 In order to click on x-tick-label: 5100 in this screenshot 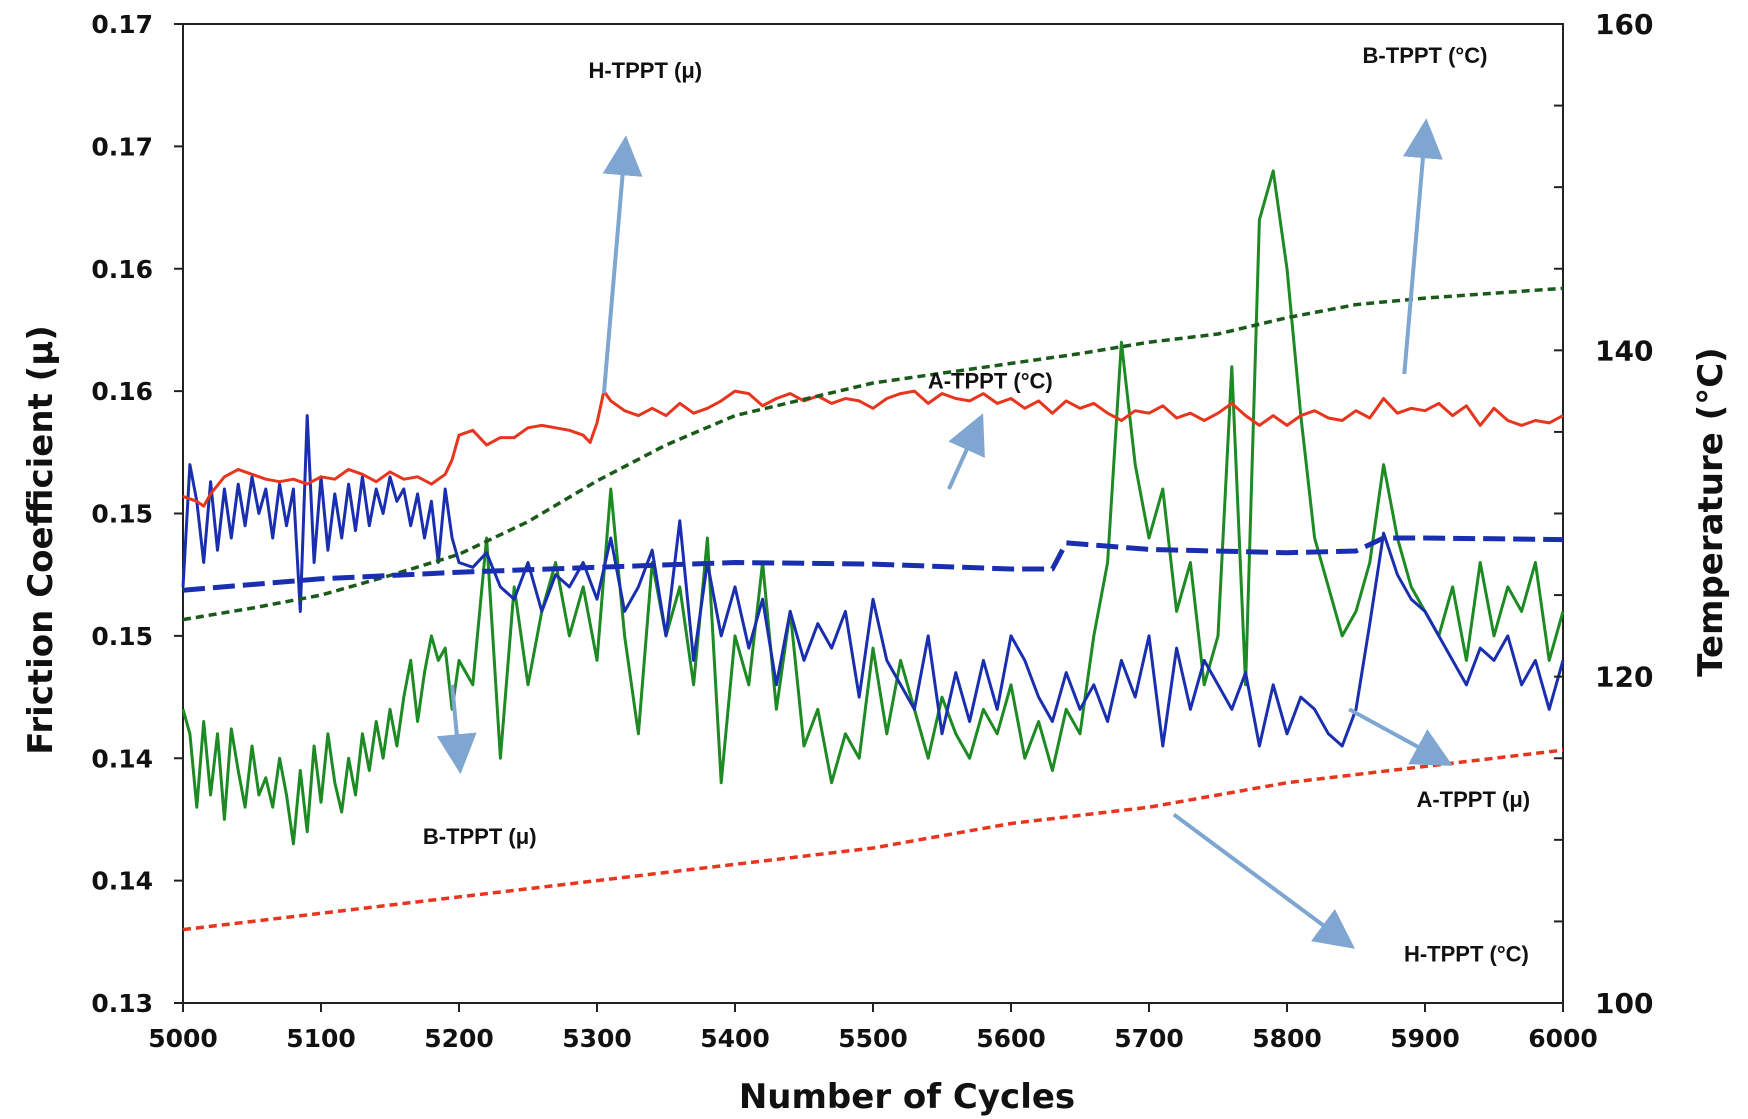, I will do `click(321, 1038)`.